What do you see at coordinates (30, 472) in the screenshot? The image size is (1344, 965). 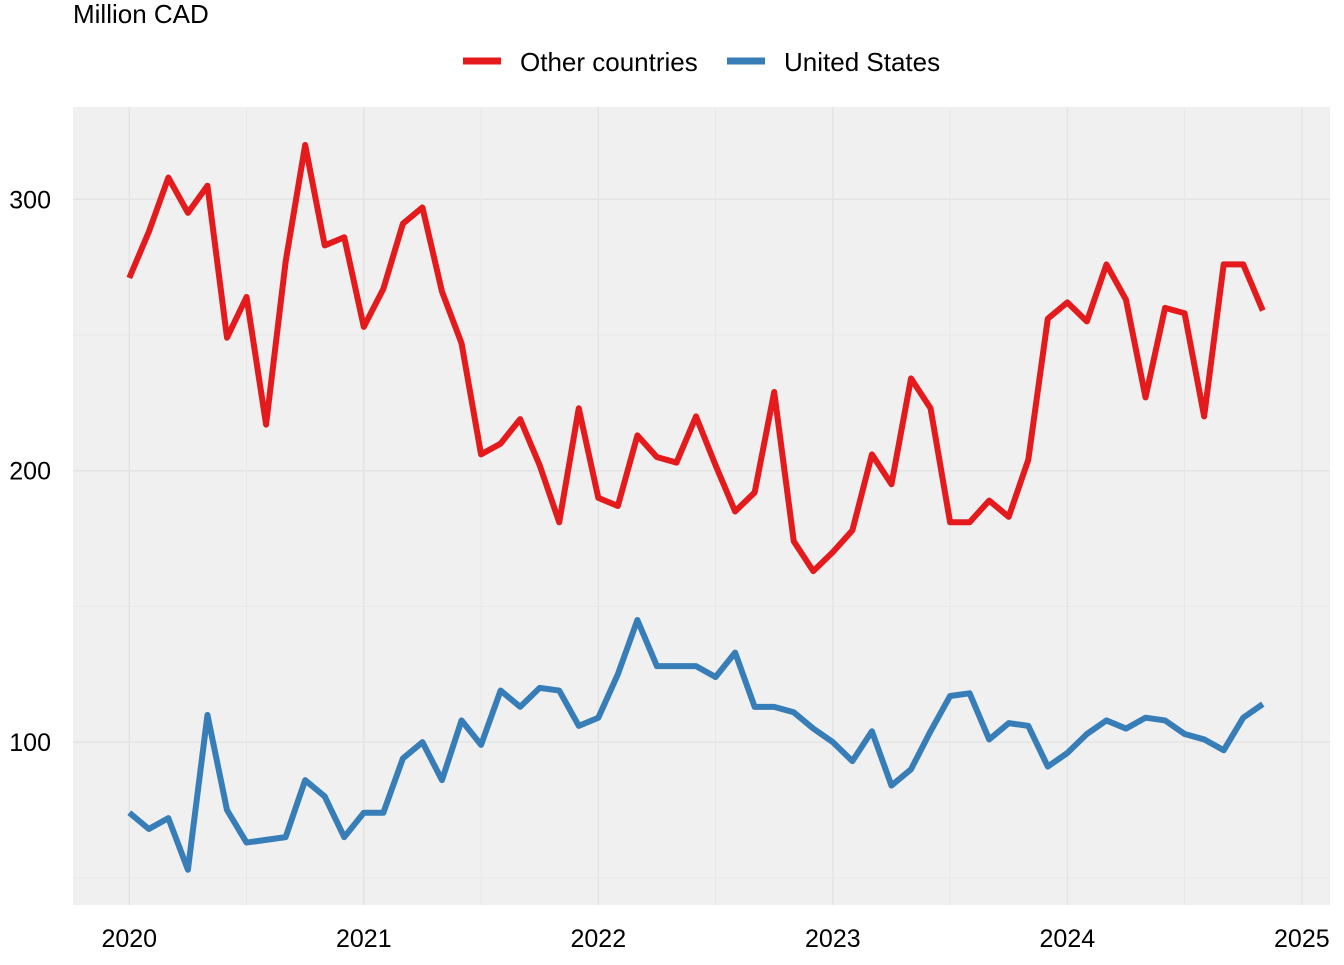 I see `y-tick-label: 200` at bounding box center [30, 472].